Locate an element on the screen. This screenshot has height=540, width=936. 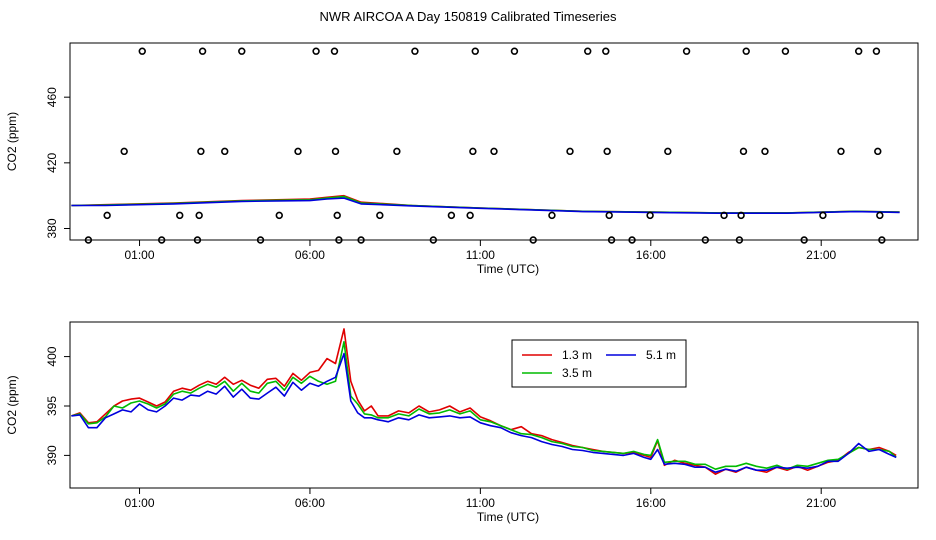
series-line-green is located at coordinates (485, 204).